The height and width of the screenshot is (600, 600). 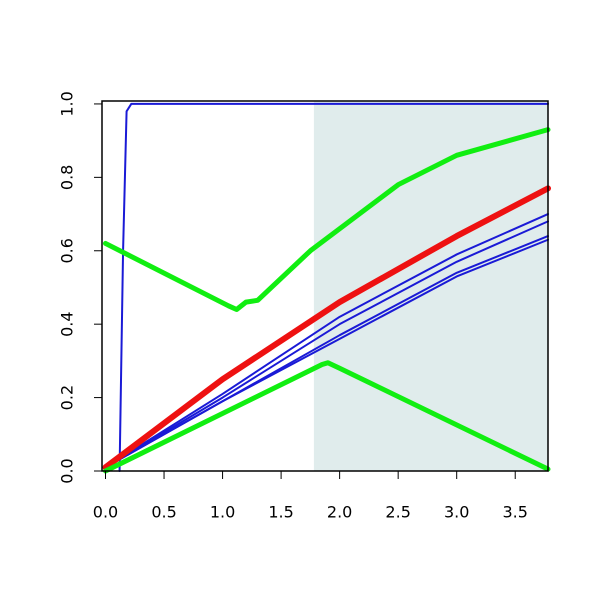 What do you see at coordinates (67, 250) in the screenshot?
I see `y-tick-label: 0.6` at bounding box center [67, 250].